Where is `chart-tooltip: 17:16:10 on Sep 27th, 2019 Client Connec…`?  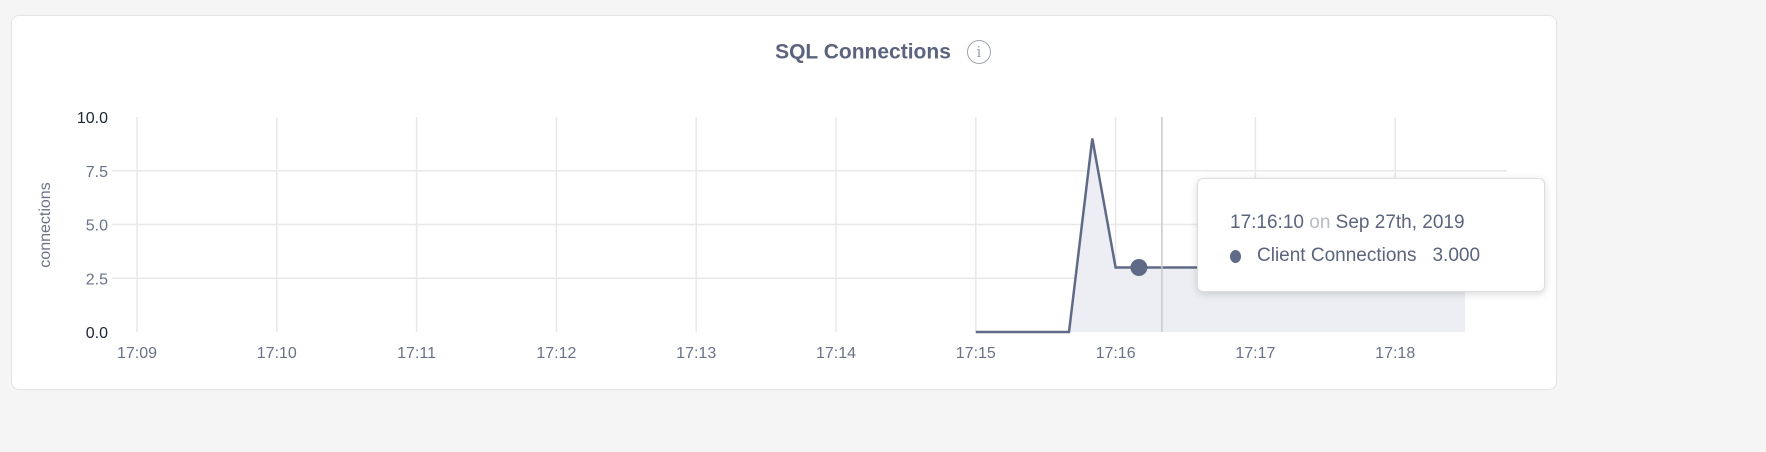
chart-tooltip: 17:16:10 on Sep 27th, 2019 Client Connec… is located at coordinates (1371, 235).